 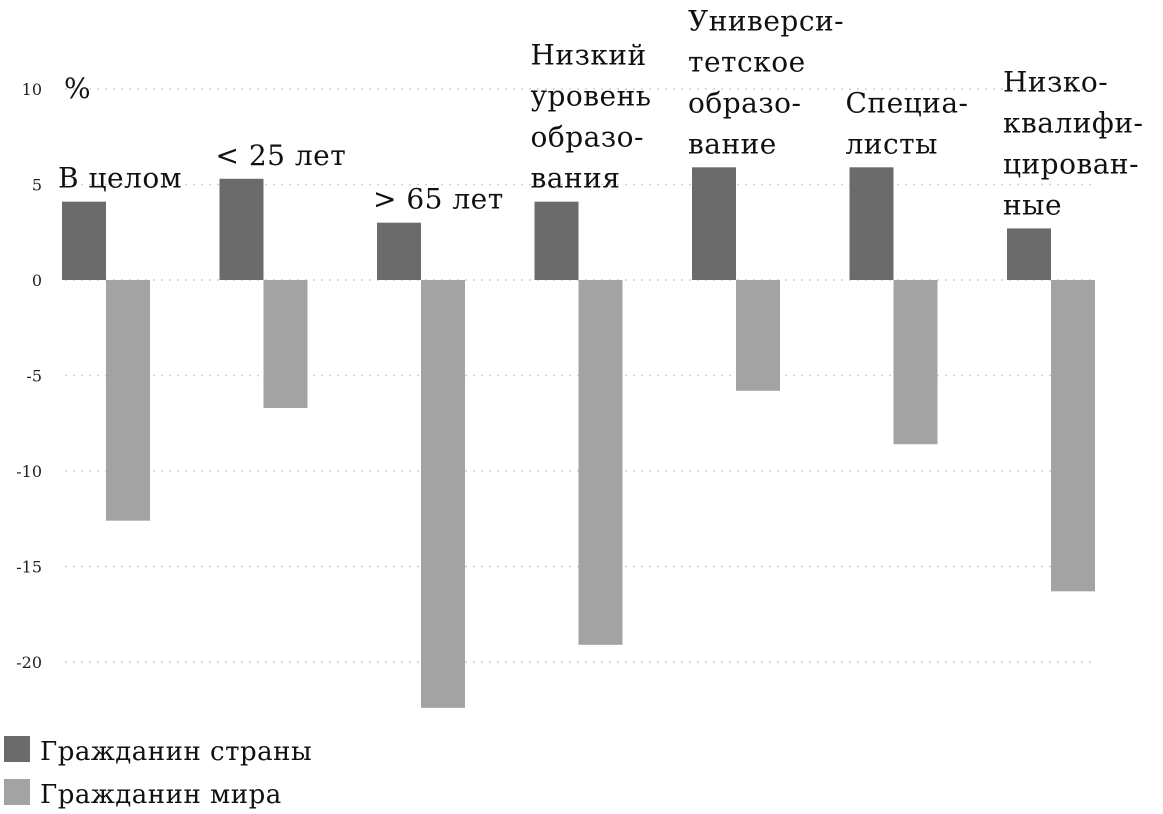 What do you see at coordinates (77, 88) in the screenshot?
I see `y-axis-unit-label: %` at bounding box center [77, 88].